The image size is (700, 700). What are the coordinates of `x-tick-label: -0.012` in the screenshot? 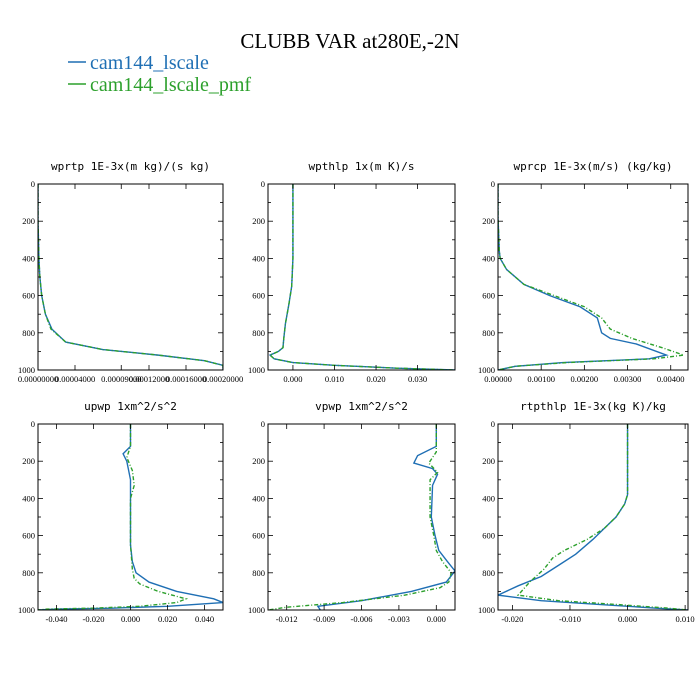 It's located at (287, 619).